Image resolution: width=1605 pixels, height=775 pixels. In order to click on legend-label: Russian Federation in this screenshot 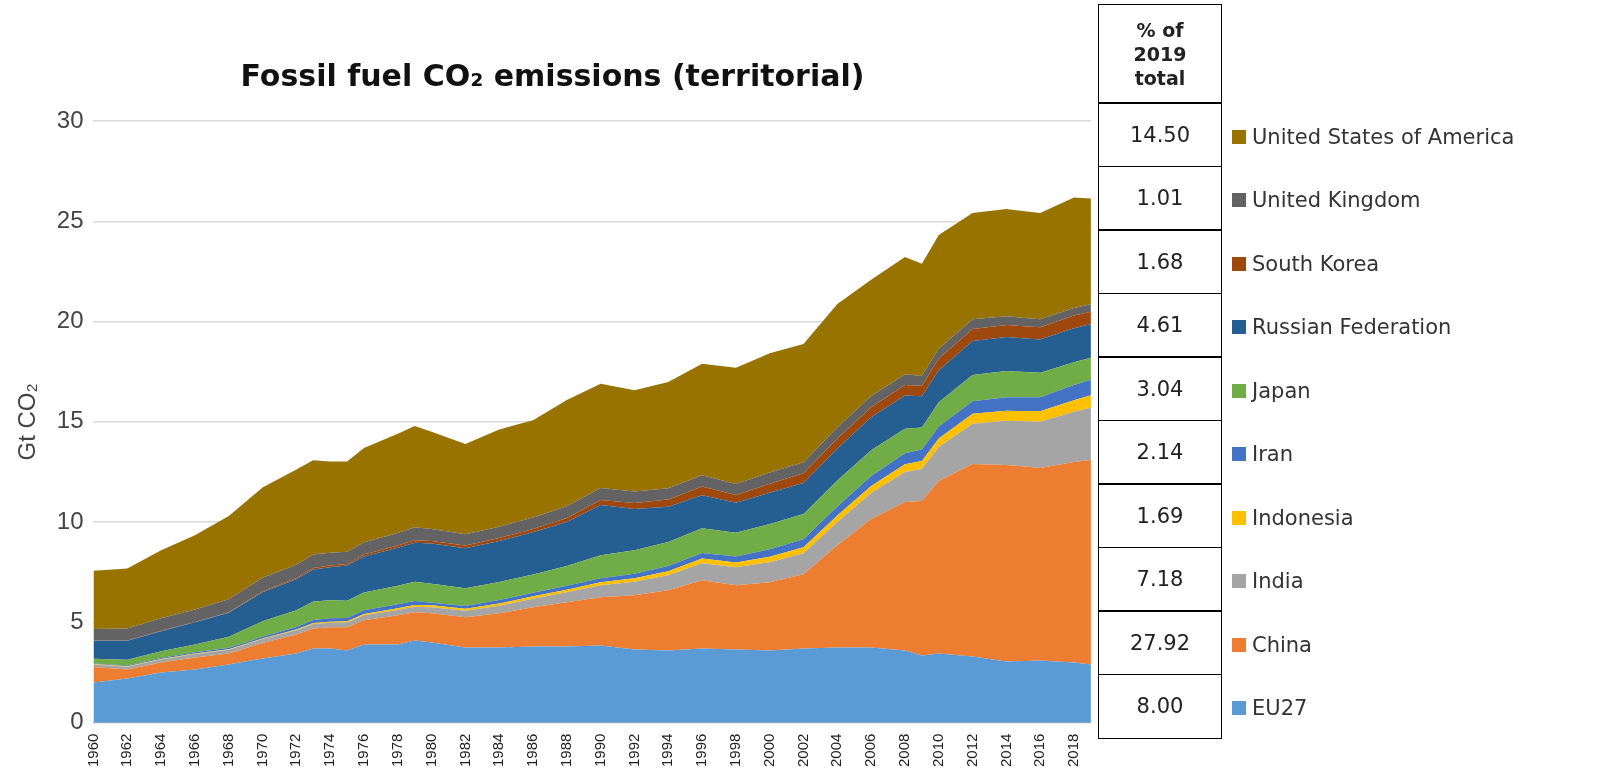, I will do `click(1352, 327)`.